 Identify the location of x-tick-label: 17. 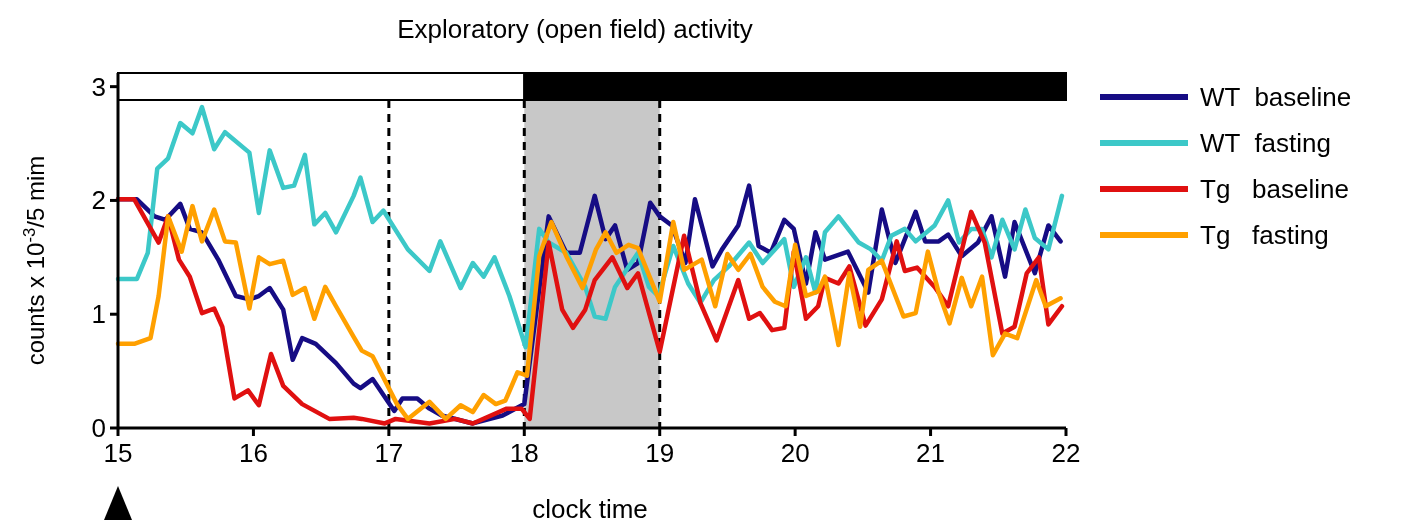
(389, 453).